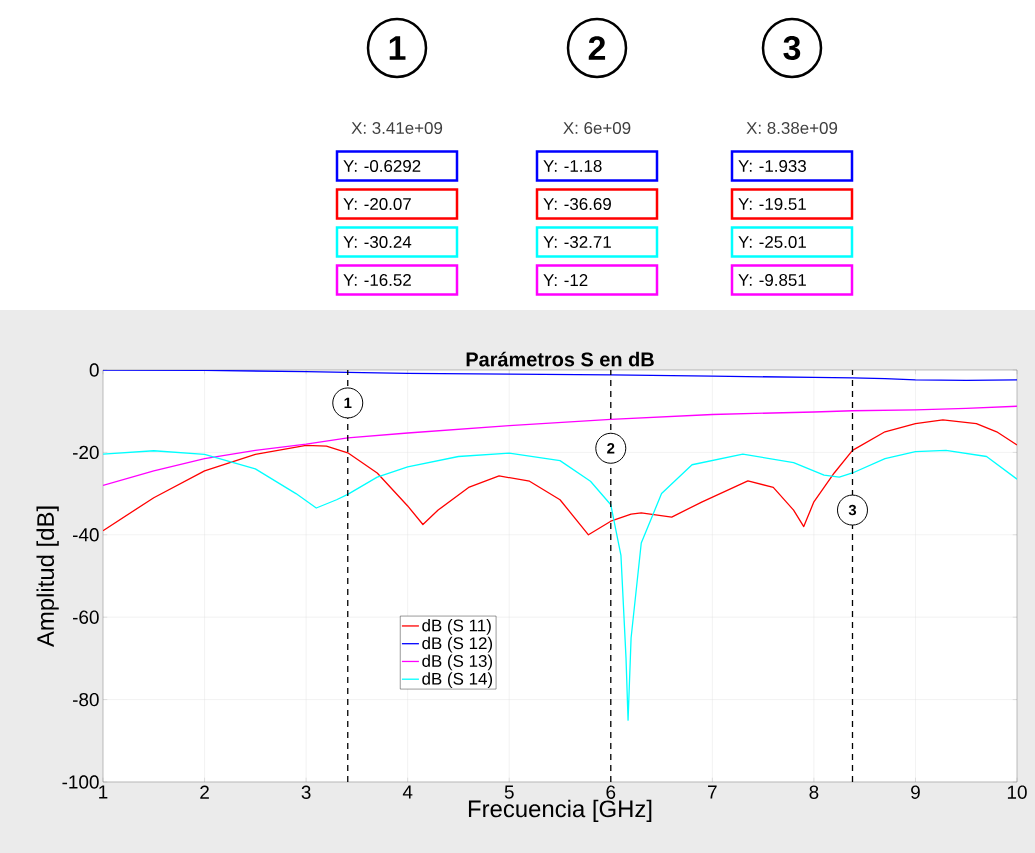  Describe the element at coordinates (103, 792) in the screenshot. I see `x-tick-label: 1` at that location.